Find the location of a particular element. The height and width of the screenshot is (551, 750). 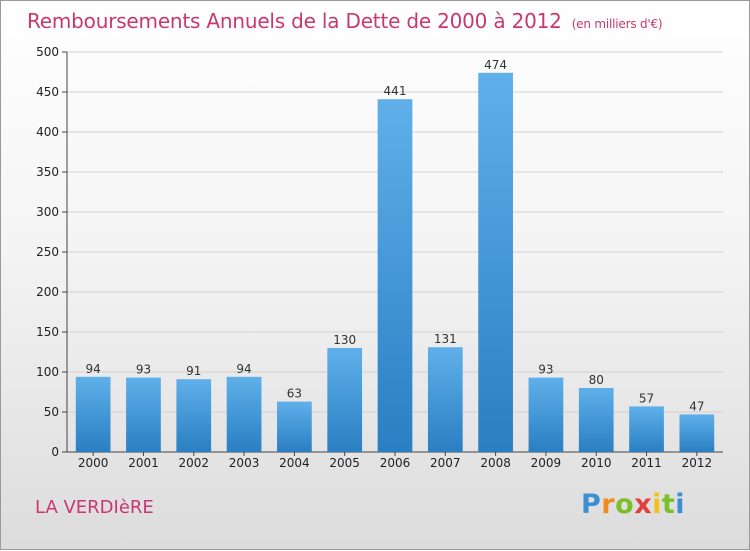

x-tick-label: 2012 is located at coordinates (697, 463).